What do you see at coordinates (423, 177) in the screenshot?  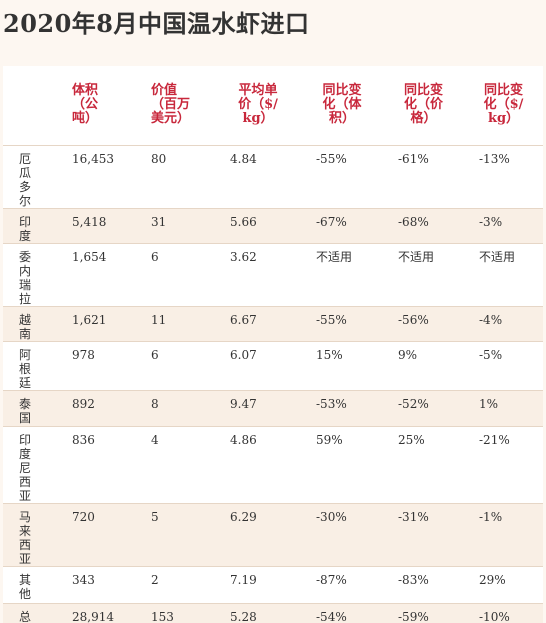 I see `cell-yoy-value: -61%` at bounding box center [423, 177].